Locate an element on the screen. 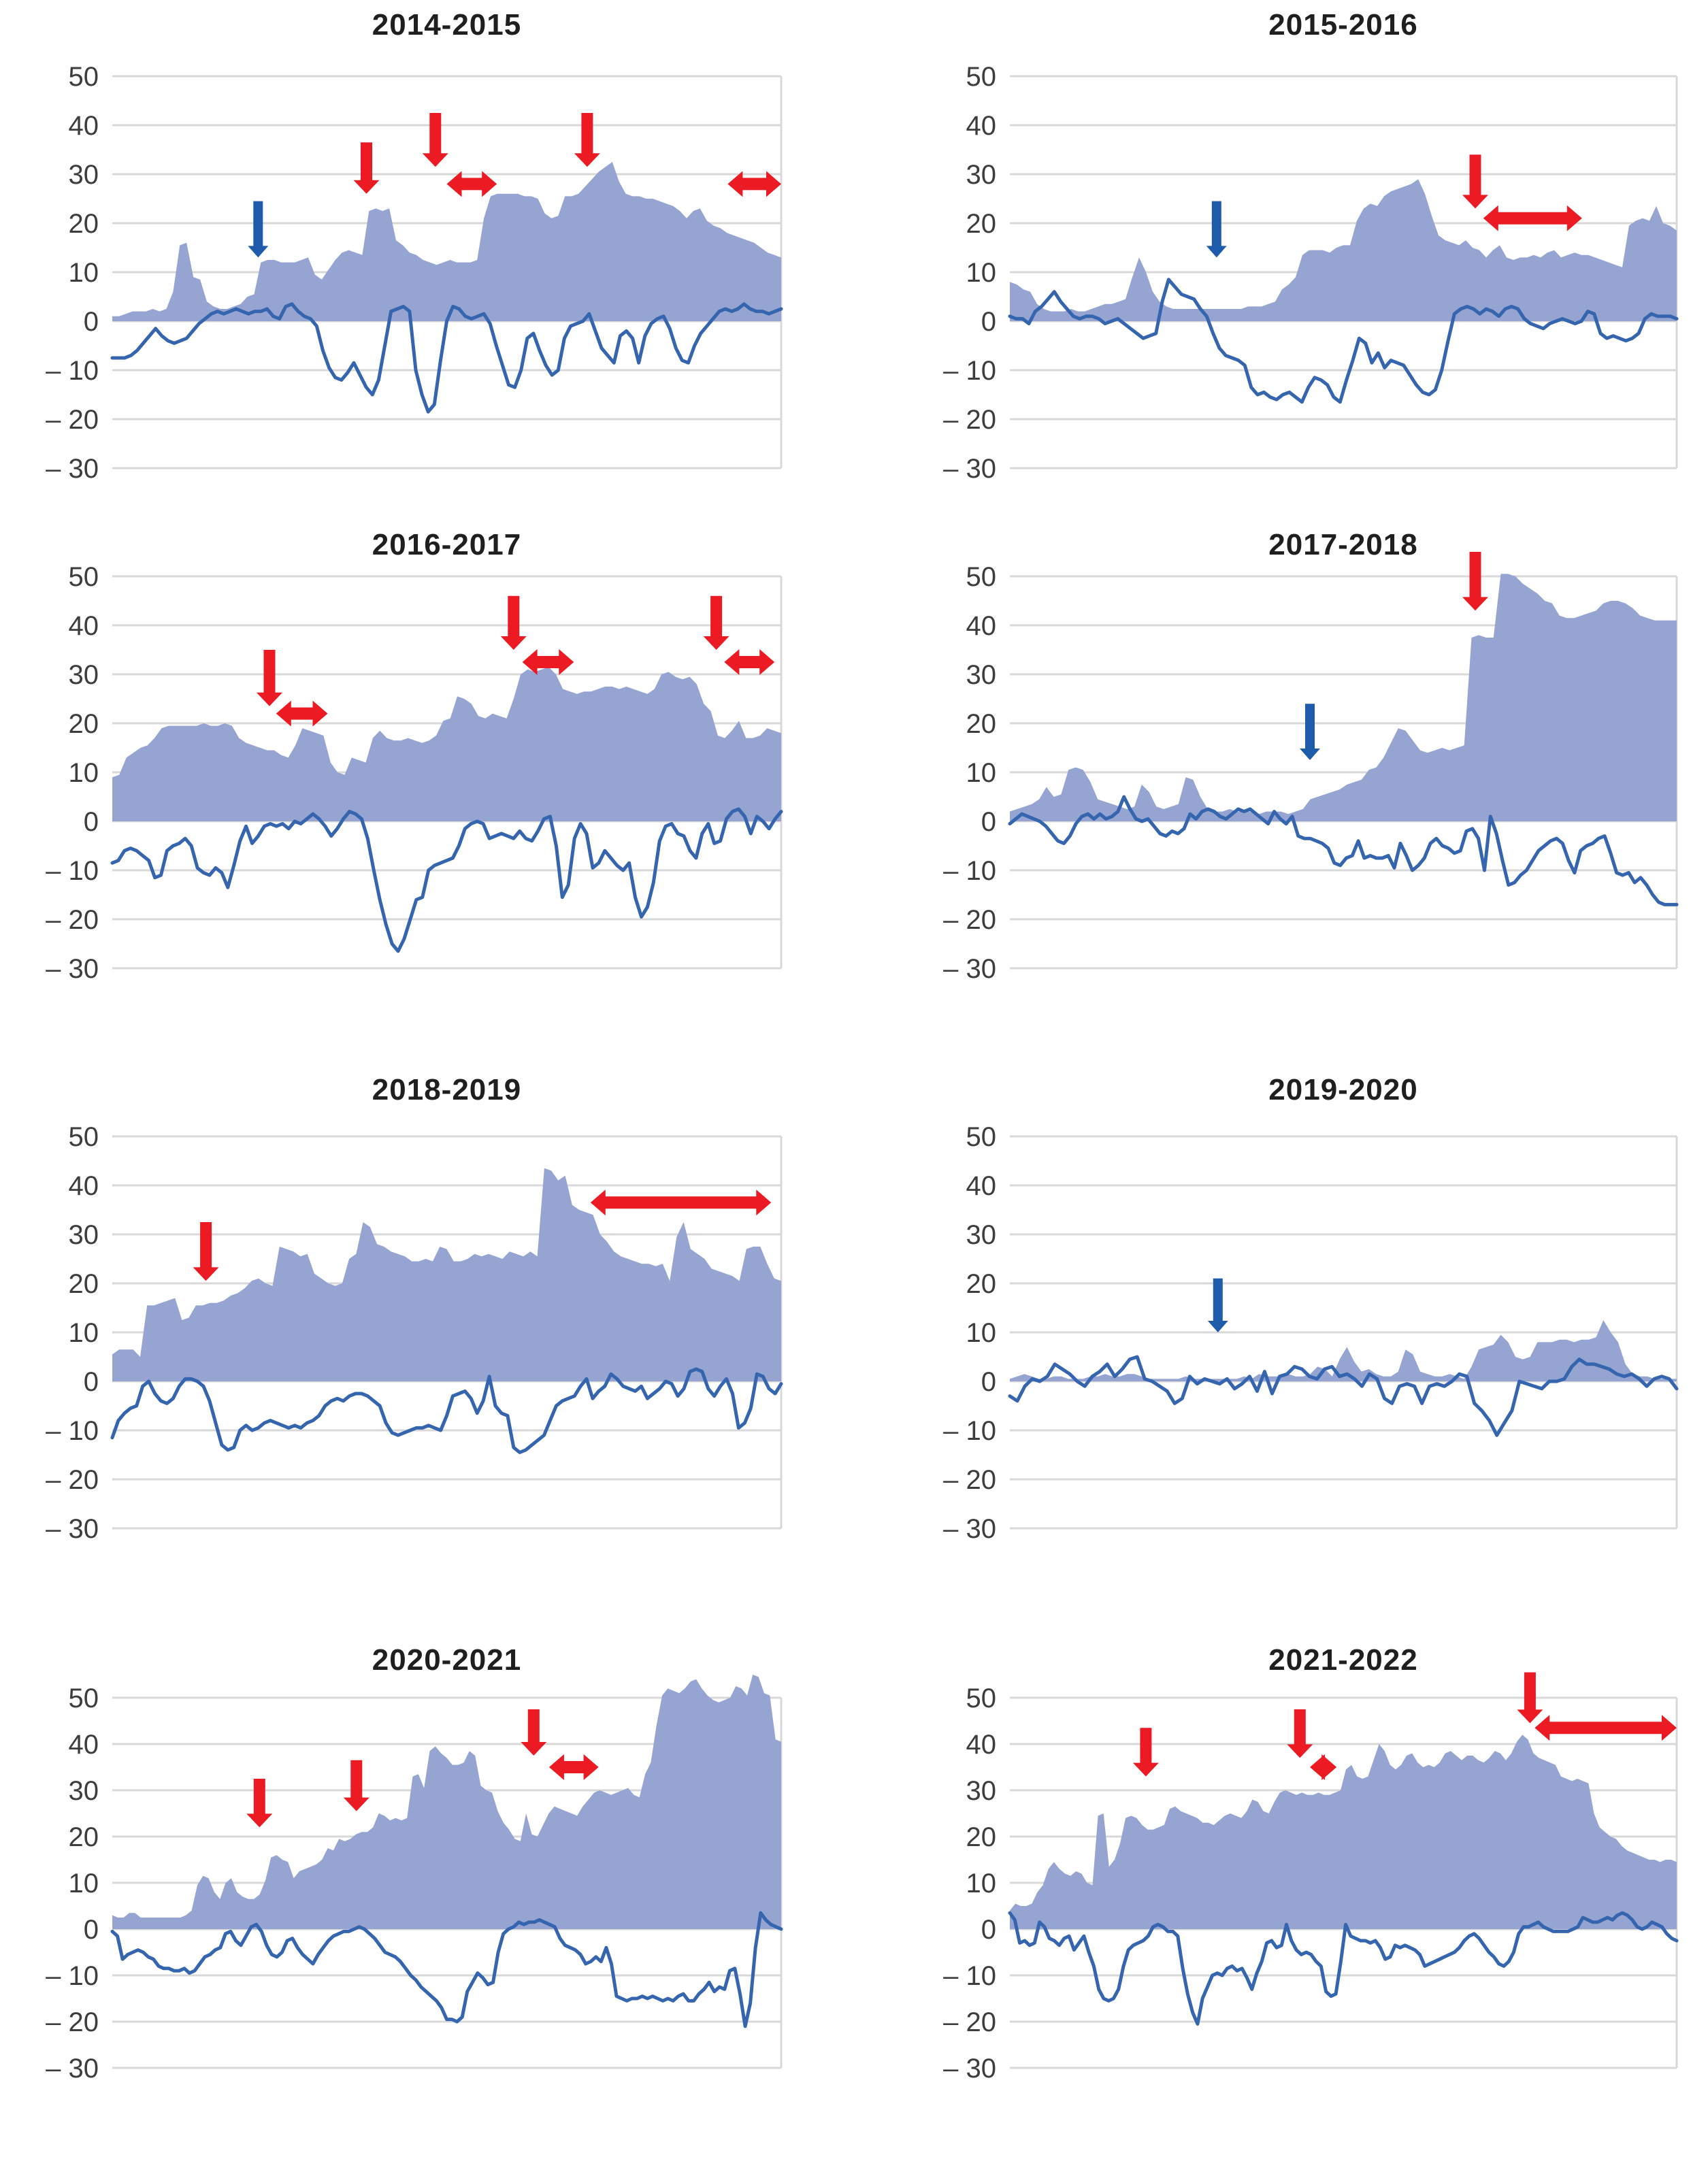 The height and width of the screenshot is (2170, 1708). chart-title: 2017-2018 is located at coordinates (1343, 544).